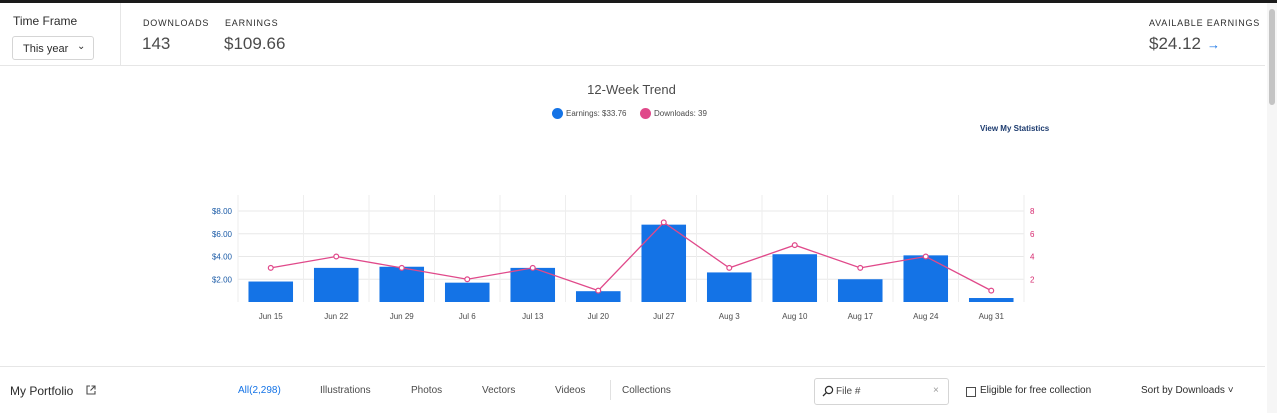 This screenshot has height=413, width=1277. I want to click on x-tick-label: Jul 6, so click(467, 316).